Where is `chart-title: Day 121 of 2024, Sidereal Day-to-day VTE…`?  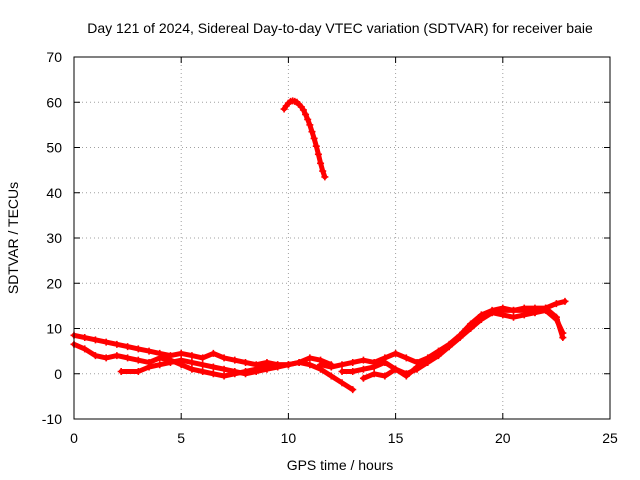
chart-title: Day 121 of 2024, Sidereal Day-to-day VTE… is located at coordinates (340, 28).